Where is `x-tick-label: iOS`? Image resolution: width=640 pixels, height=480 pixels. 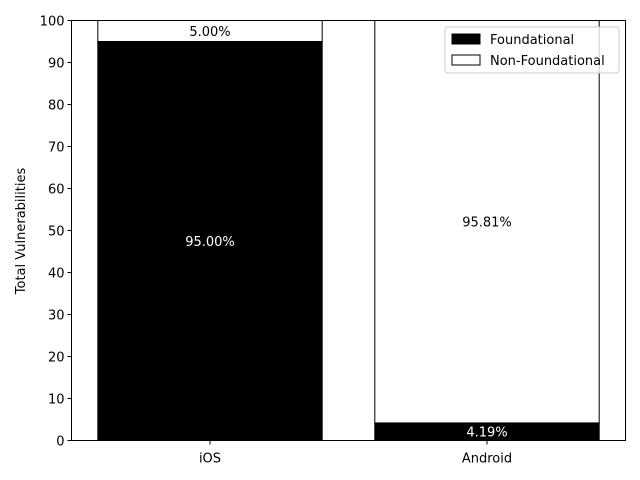 x-tick-label: iOS is located at coordinates (210, 459).